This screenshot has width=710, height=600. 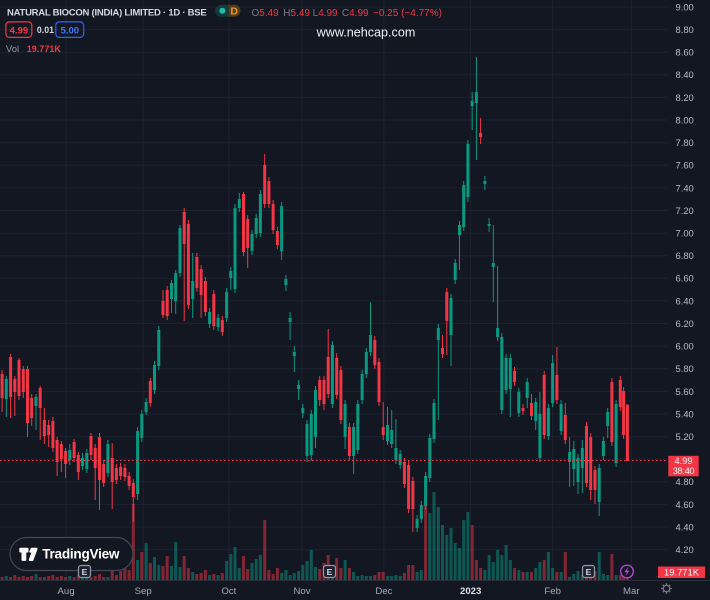 What do you see at coordinates (685, 210) in the screenshot?
I see `svg-text: 7.20` at bounding box center [685, 210].